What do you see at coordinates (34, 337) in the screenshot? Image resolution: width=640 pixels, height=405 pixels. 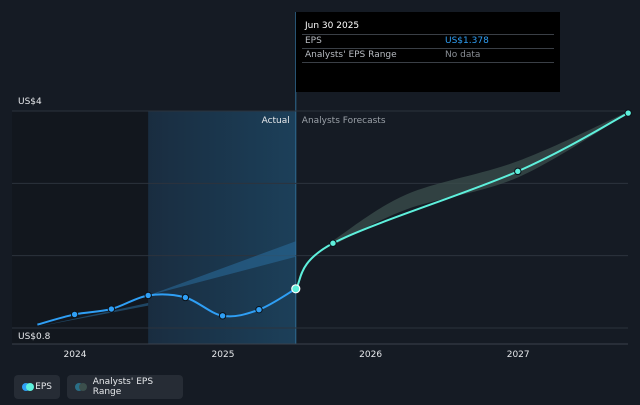 I see `y-axis-bottom-label: US$0.8` at bounding box center [34, 337].